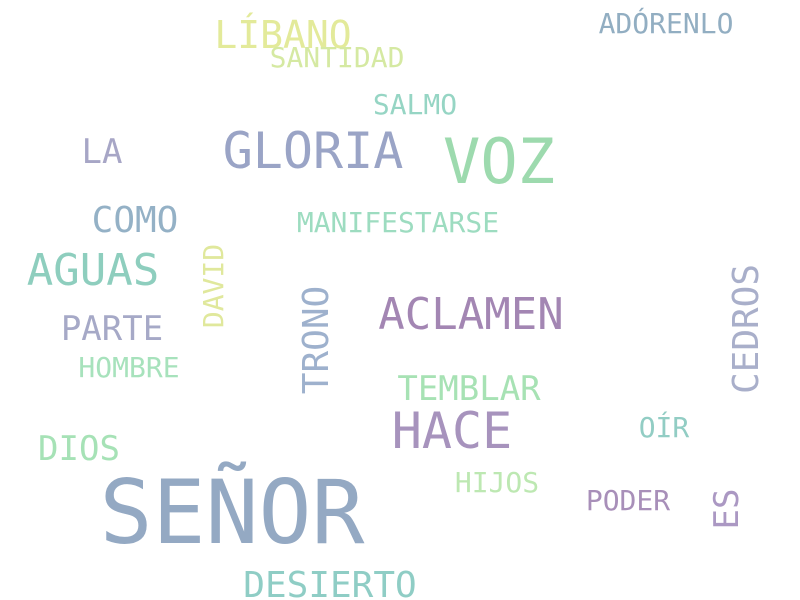 Image resolution: width=800 pixels, height=600 pixels. I want to click on word-manifestarse: MANIFESTARSE, so click(398, 222).